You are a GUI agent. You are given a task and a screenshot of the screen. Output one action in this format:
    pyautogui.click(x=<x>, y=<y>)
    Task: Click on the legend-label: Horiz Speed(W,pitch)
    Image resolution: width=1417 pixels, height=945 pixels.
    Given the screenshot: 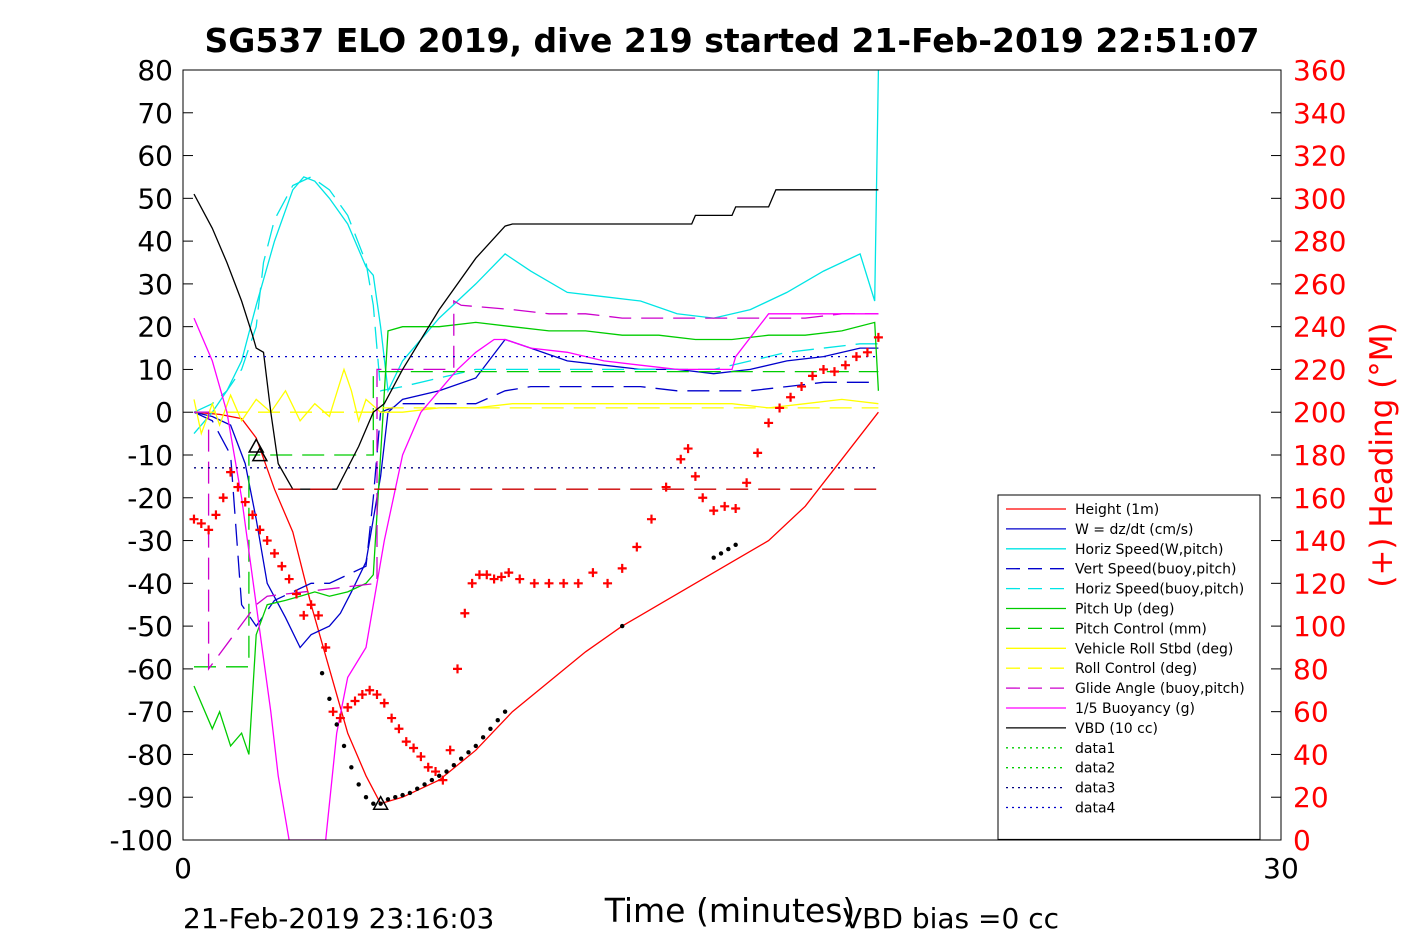 What is the action you would take?
    pyautogui.click(x=1149, y=550)
    